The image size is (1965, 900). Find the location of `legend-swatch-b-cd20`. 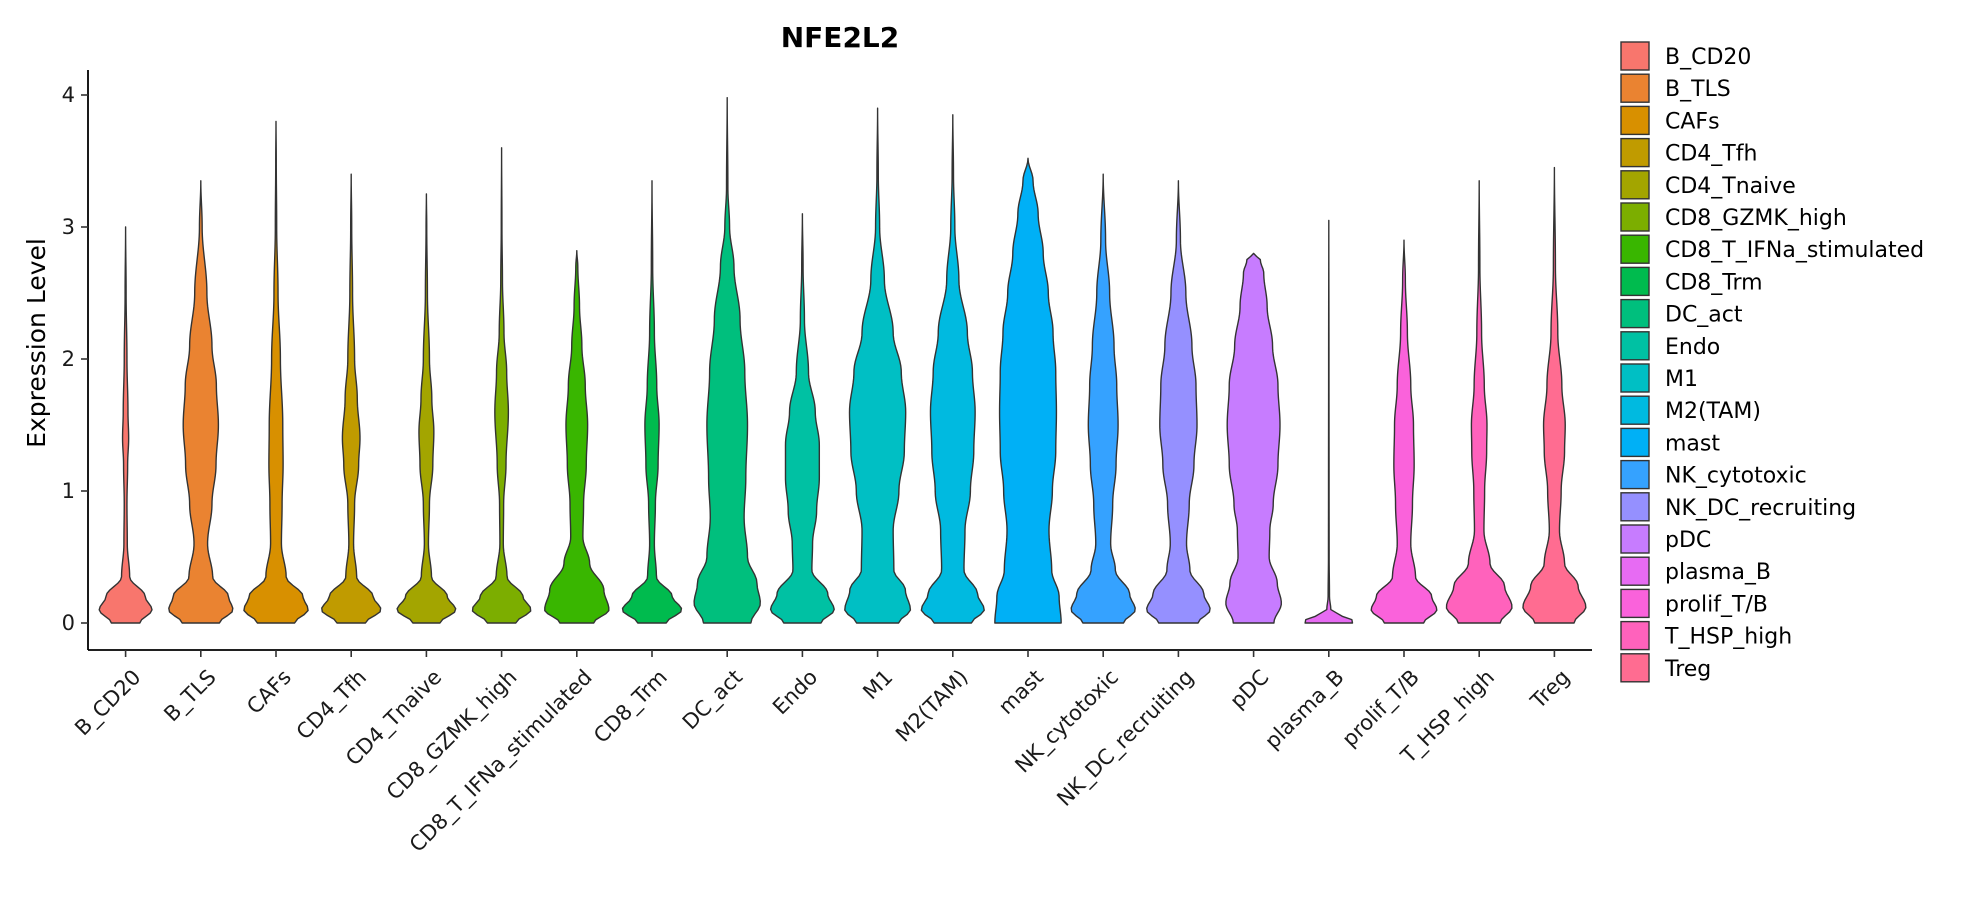

legend-swatch-b-cd20 is located at coordinates (1635, 56).